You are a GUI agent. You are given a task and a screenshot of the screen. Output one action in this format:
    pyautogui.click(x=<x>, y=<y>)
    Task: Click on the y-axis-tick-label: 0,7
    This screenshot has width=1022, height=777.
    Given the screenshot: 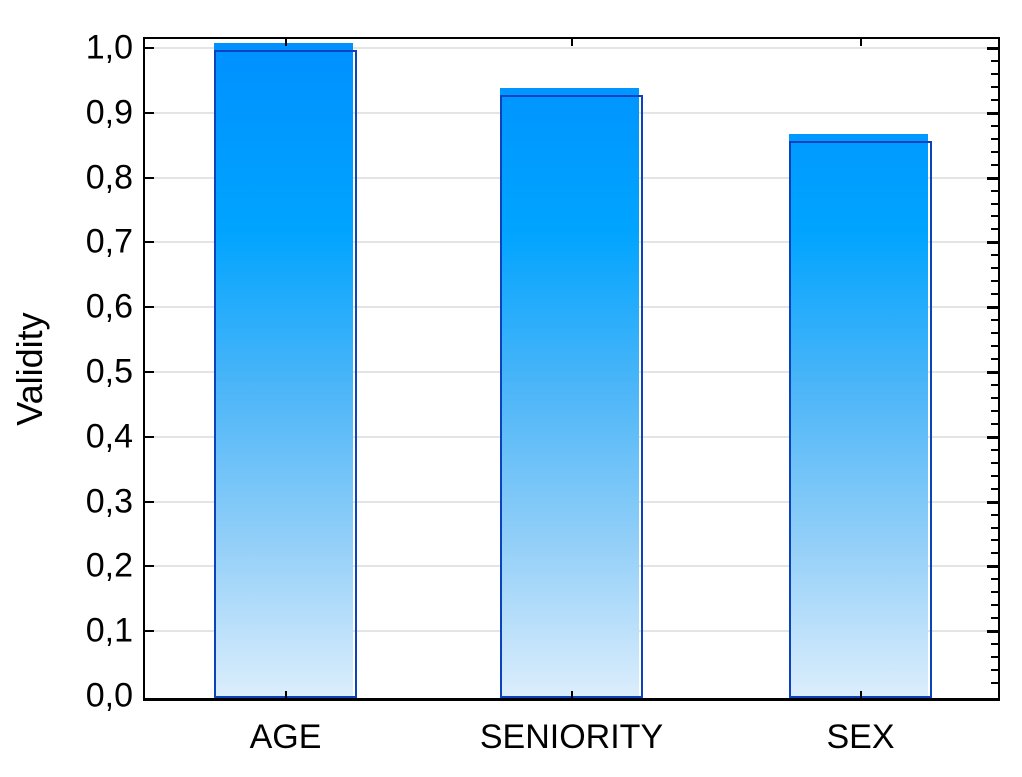 What is the action you would take?
    pyautogui.click(x=109, y=241)
    